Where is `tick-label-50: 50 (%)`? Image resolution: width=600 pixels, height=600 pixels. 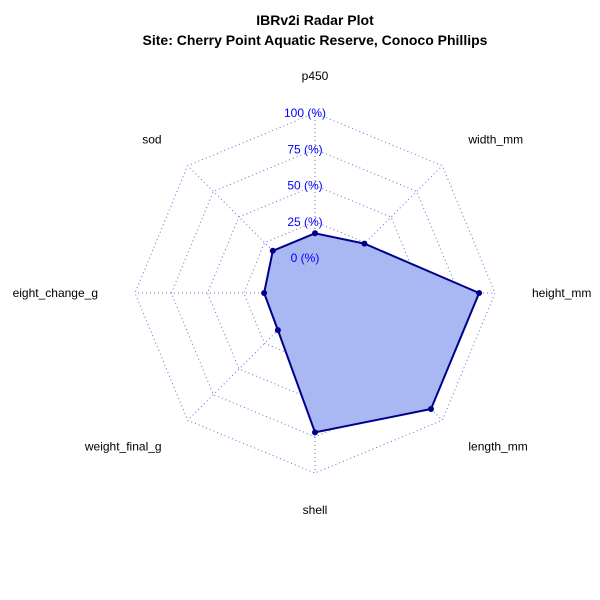 tick-label-50: 50 (%) is located at coordinates (304, 186).